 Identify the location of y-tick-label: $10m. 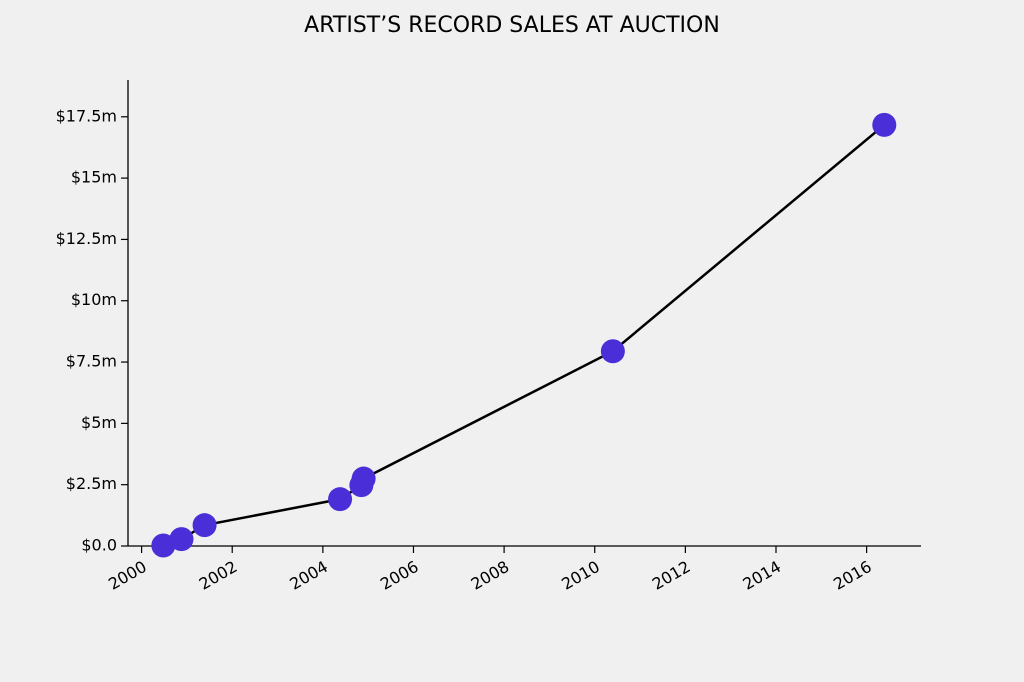
(94, 299).